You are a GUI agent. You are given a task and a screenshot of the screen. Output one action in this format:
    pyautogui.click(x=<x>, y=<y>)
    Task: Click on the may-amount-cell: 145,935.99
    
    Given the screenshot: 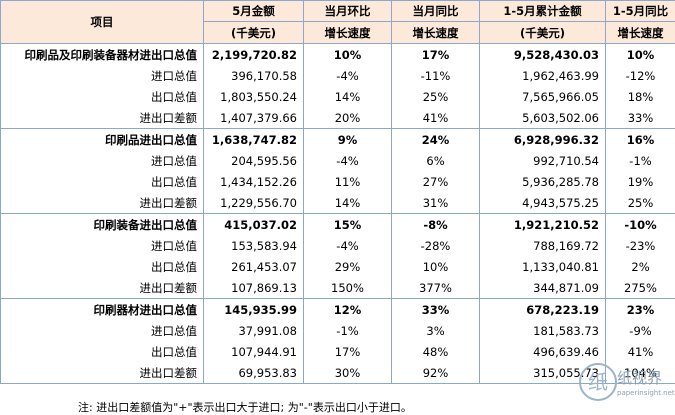 What is the action you would take?
    pyautogui.click(x=253, y=309)
    